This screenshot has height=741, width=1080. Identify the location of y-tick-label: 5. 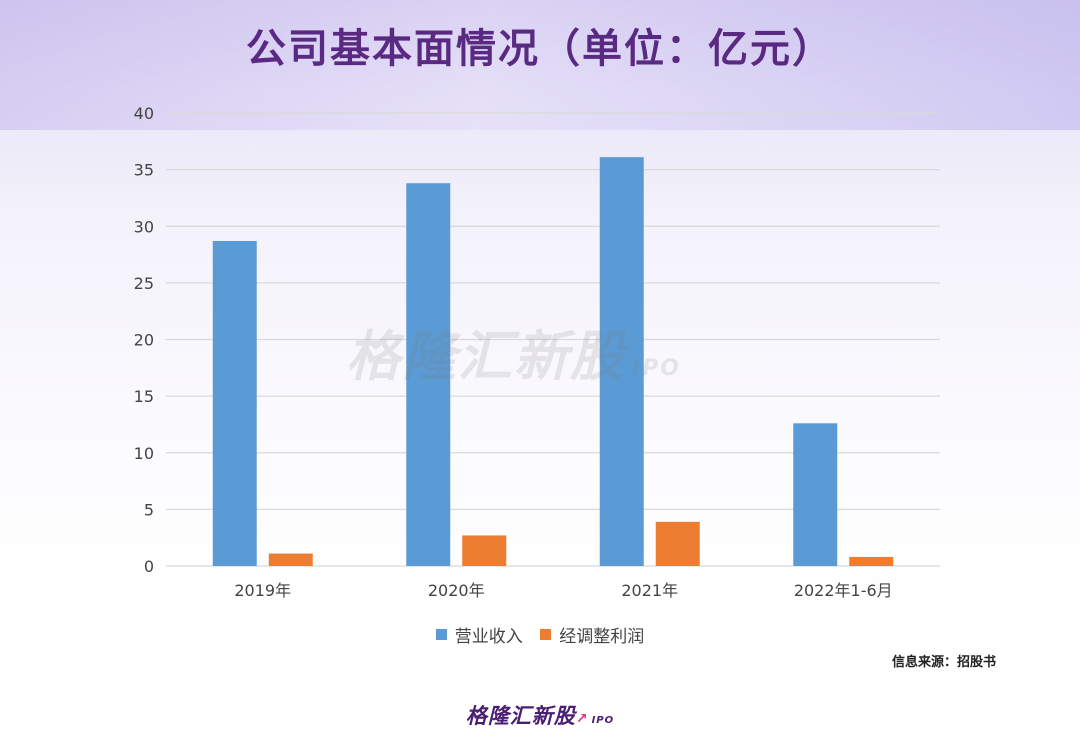
(149, 509).